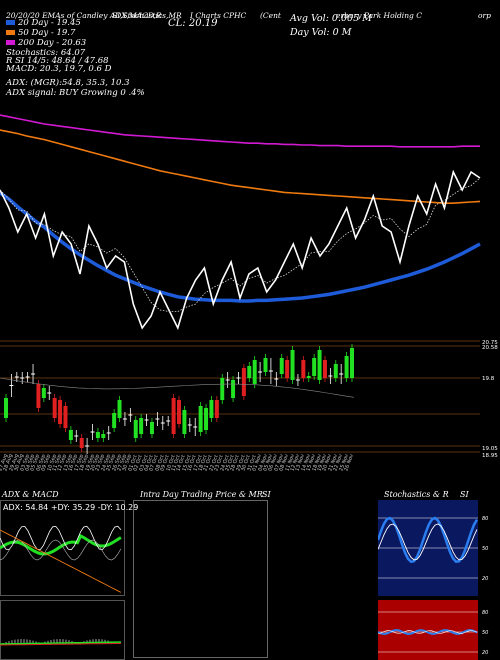 This screenshot has height=660, width=500. Describe the element at coordinates (59, 69) in the screenshot. I see `macd-value: MACD: 20.3, 19.7, 0.6 D` at that location.